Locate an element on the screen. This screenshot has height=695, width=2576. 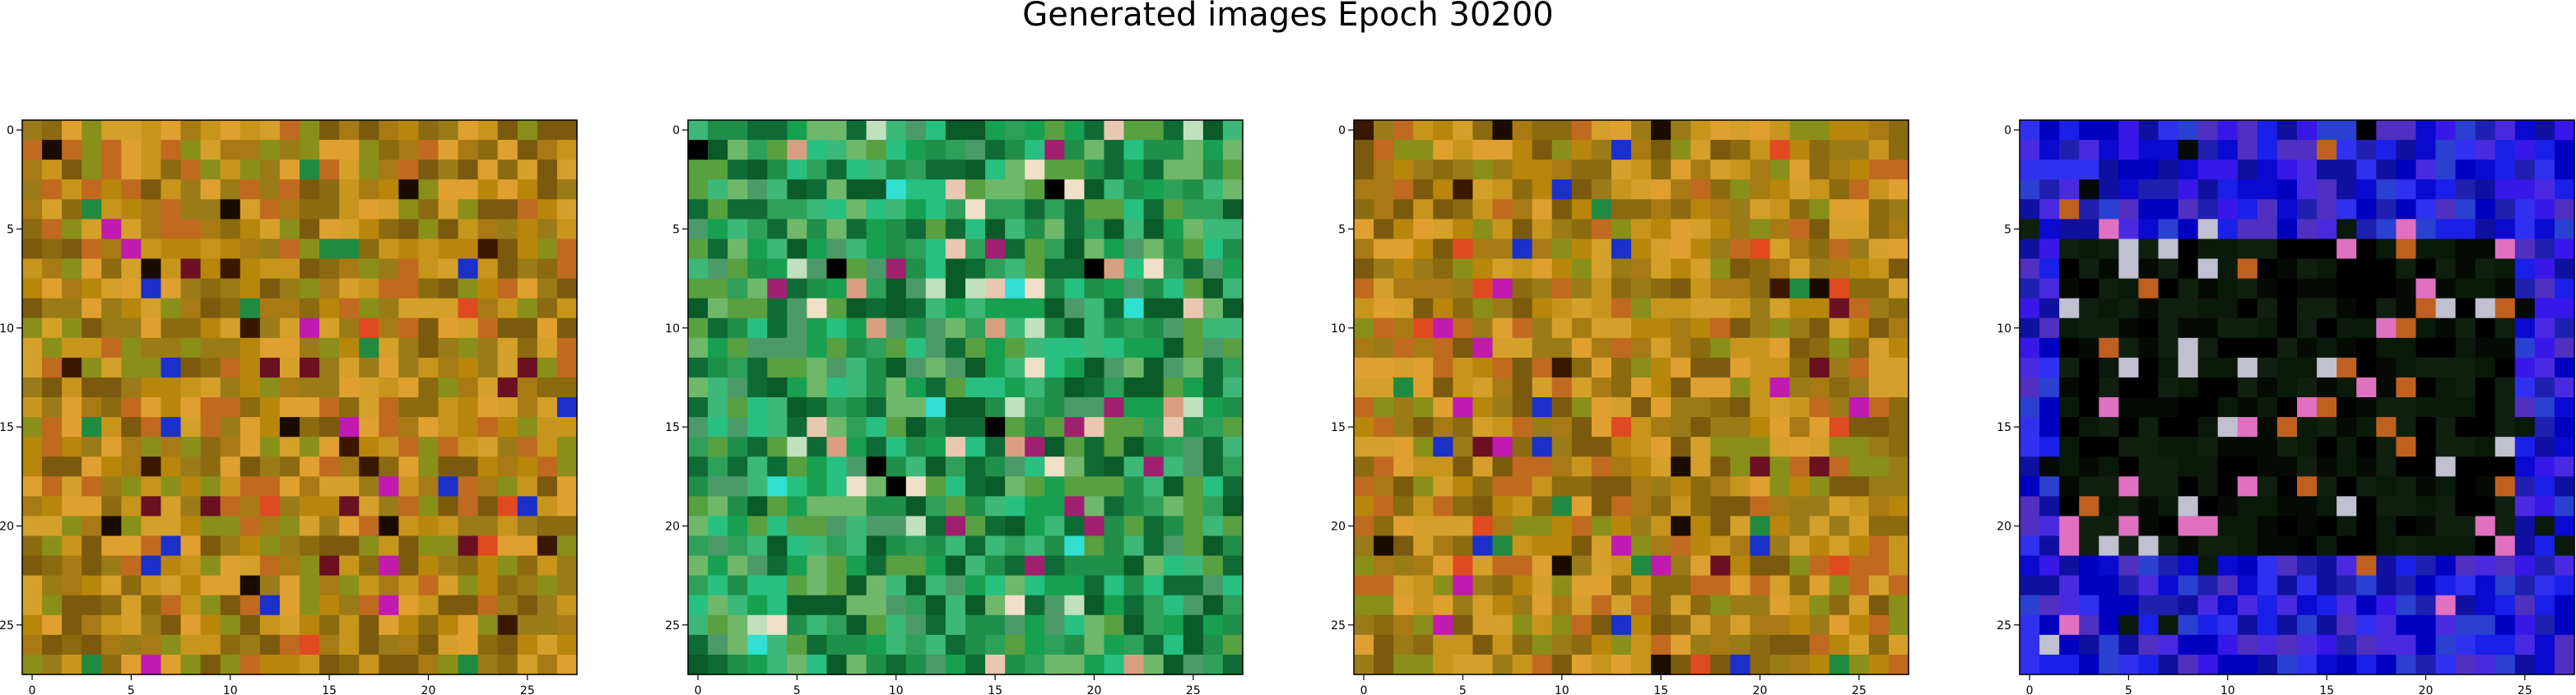
x-tick-label: 20 is located at coordinates (2426, 689).